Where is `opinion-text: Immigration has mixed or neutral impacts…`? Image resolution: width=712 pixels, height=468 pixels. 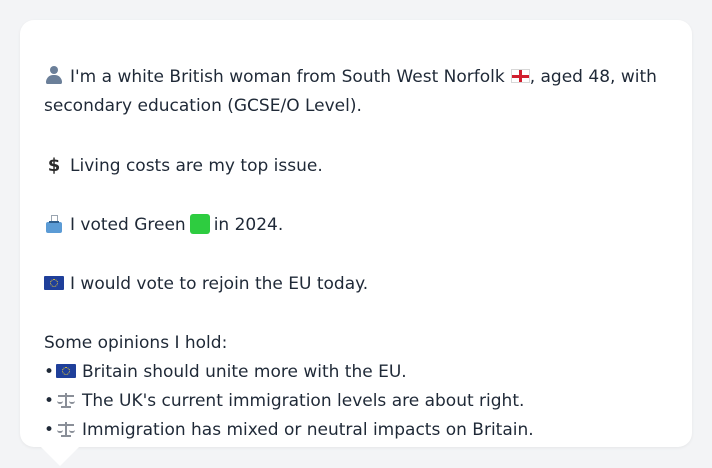 opinion-text: Immigration has mixed or neutral impacts… is located at coordinates (308, 430).